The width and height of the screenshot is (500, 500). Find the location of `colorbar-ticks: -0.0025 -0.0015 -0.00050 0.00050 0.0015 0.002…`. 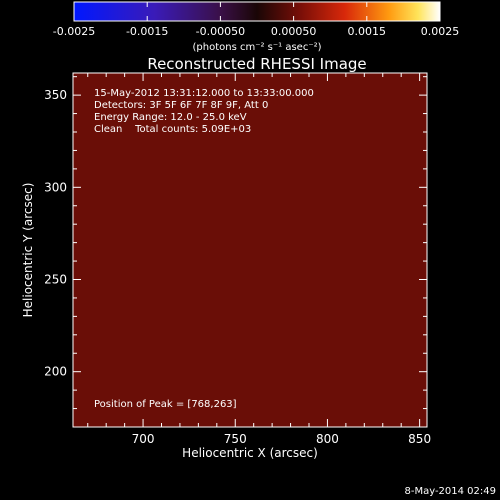

colorbar-ticks: -0.0025 -0.0015 -0.00050 0.00050 0.0015 0.002… is located at coordinates (256, 20).